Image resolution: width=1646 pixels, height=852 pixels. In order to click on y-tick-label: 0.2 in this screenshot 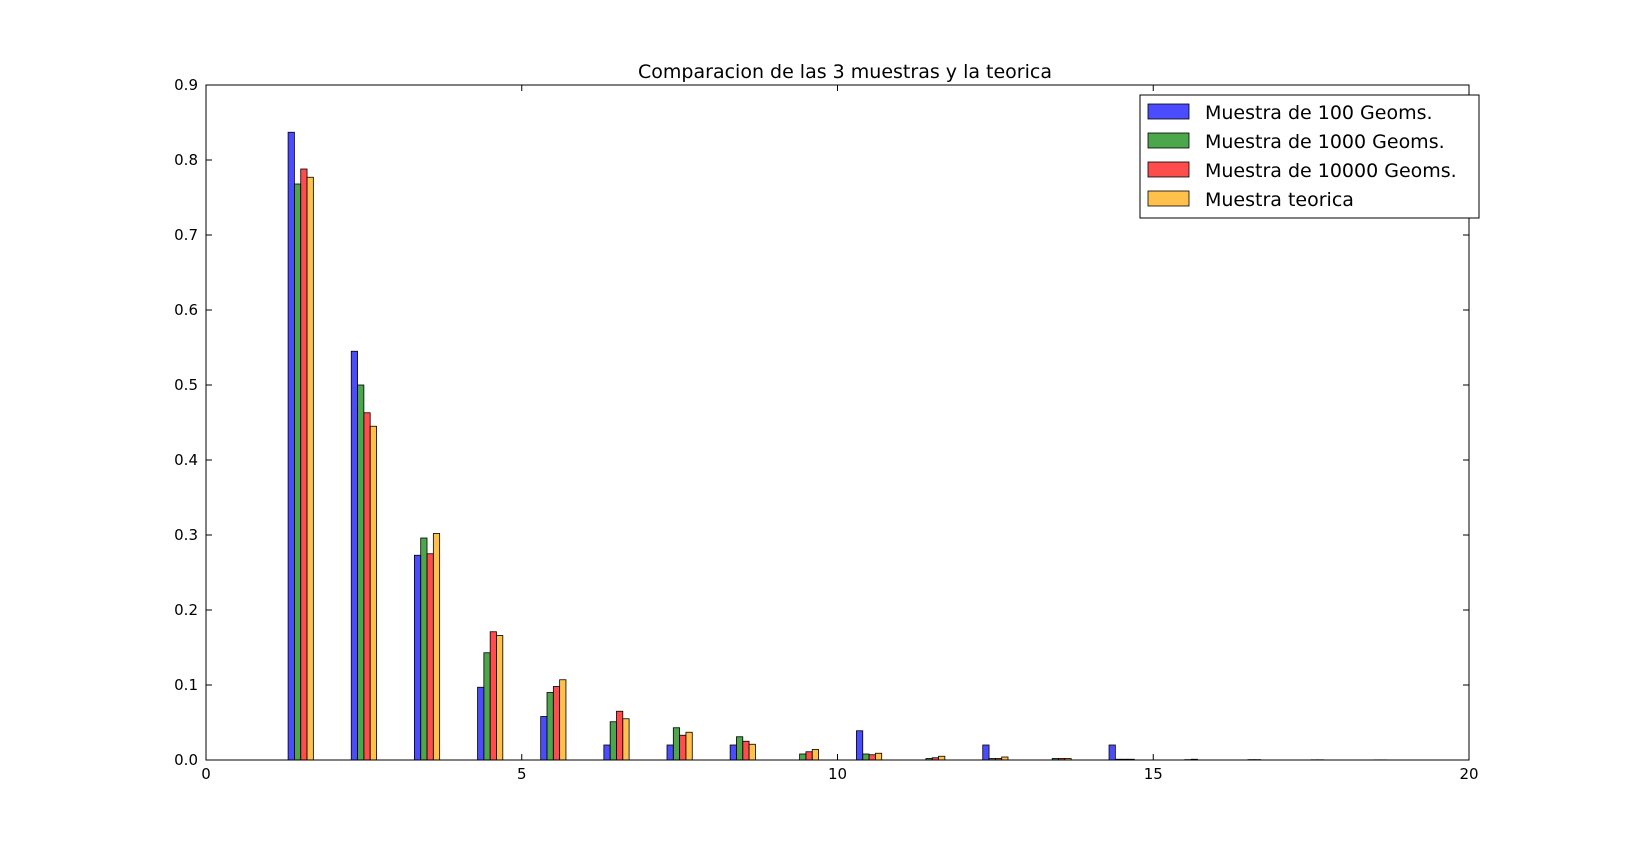, I will do `click(186, 610)`.